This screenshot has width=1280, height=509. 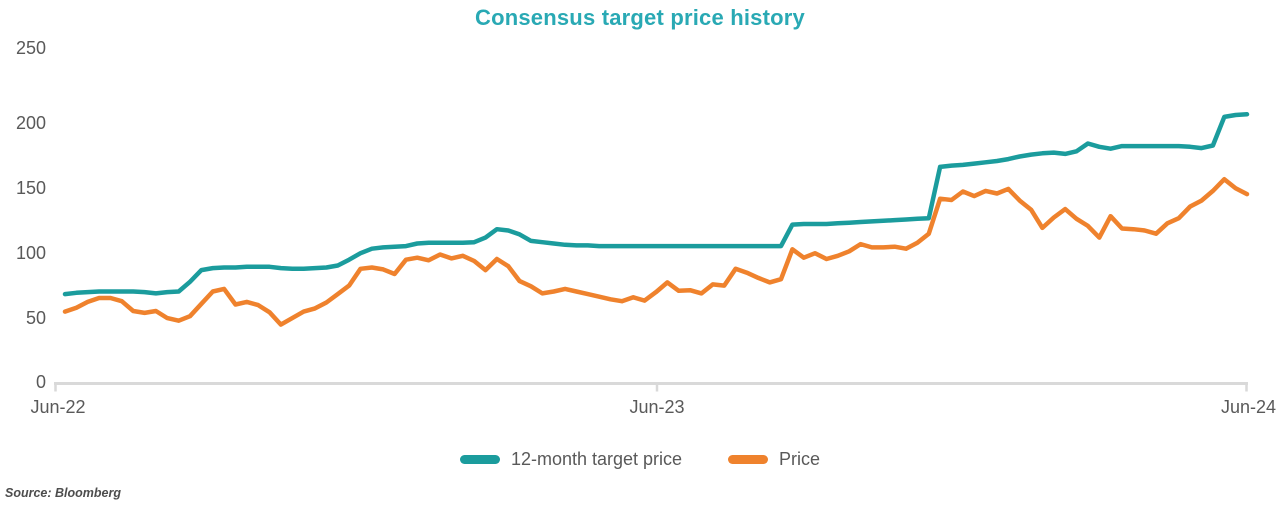 What do you see at coordinates (30, 48) in the screenshot?
I see `y-tick-250: 250` at bounding box center [30, 48].